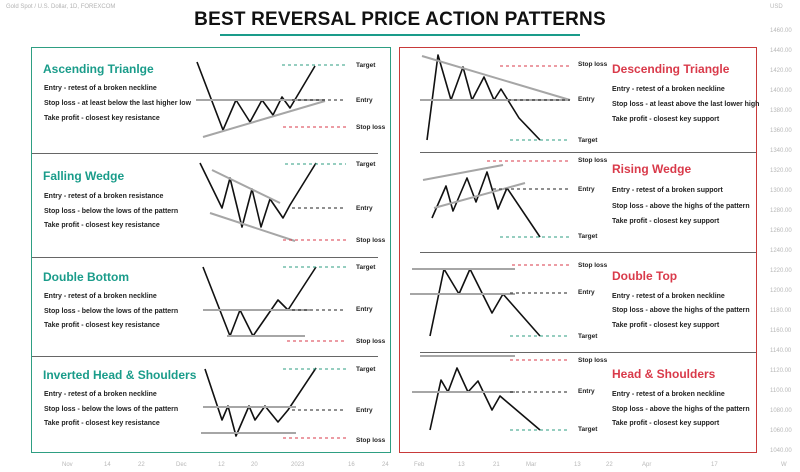 This screenshot has width=800, height=472. I want to click on x-tick-label: 20, so click(254, 465).